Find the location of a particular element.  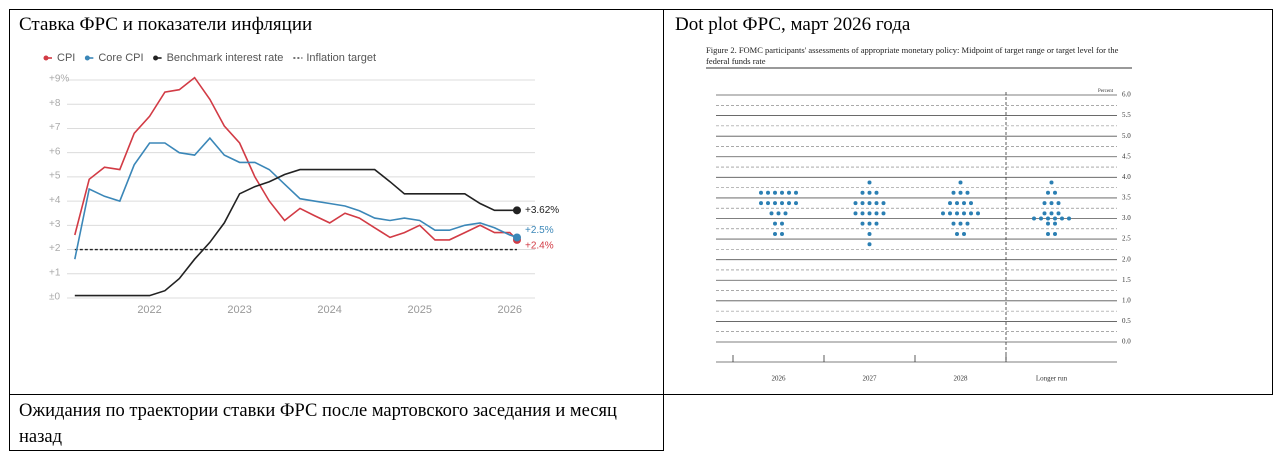

x-tick-label: 2022 is located at coordinates (149, 310).